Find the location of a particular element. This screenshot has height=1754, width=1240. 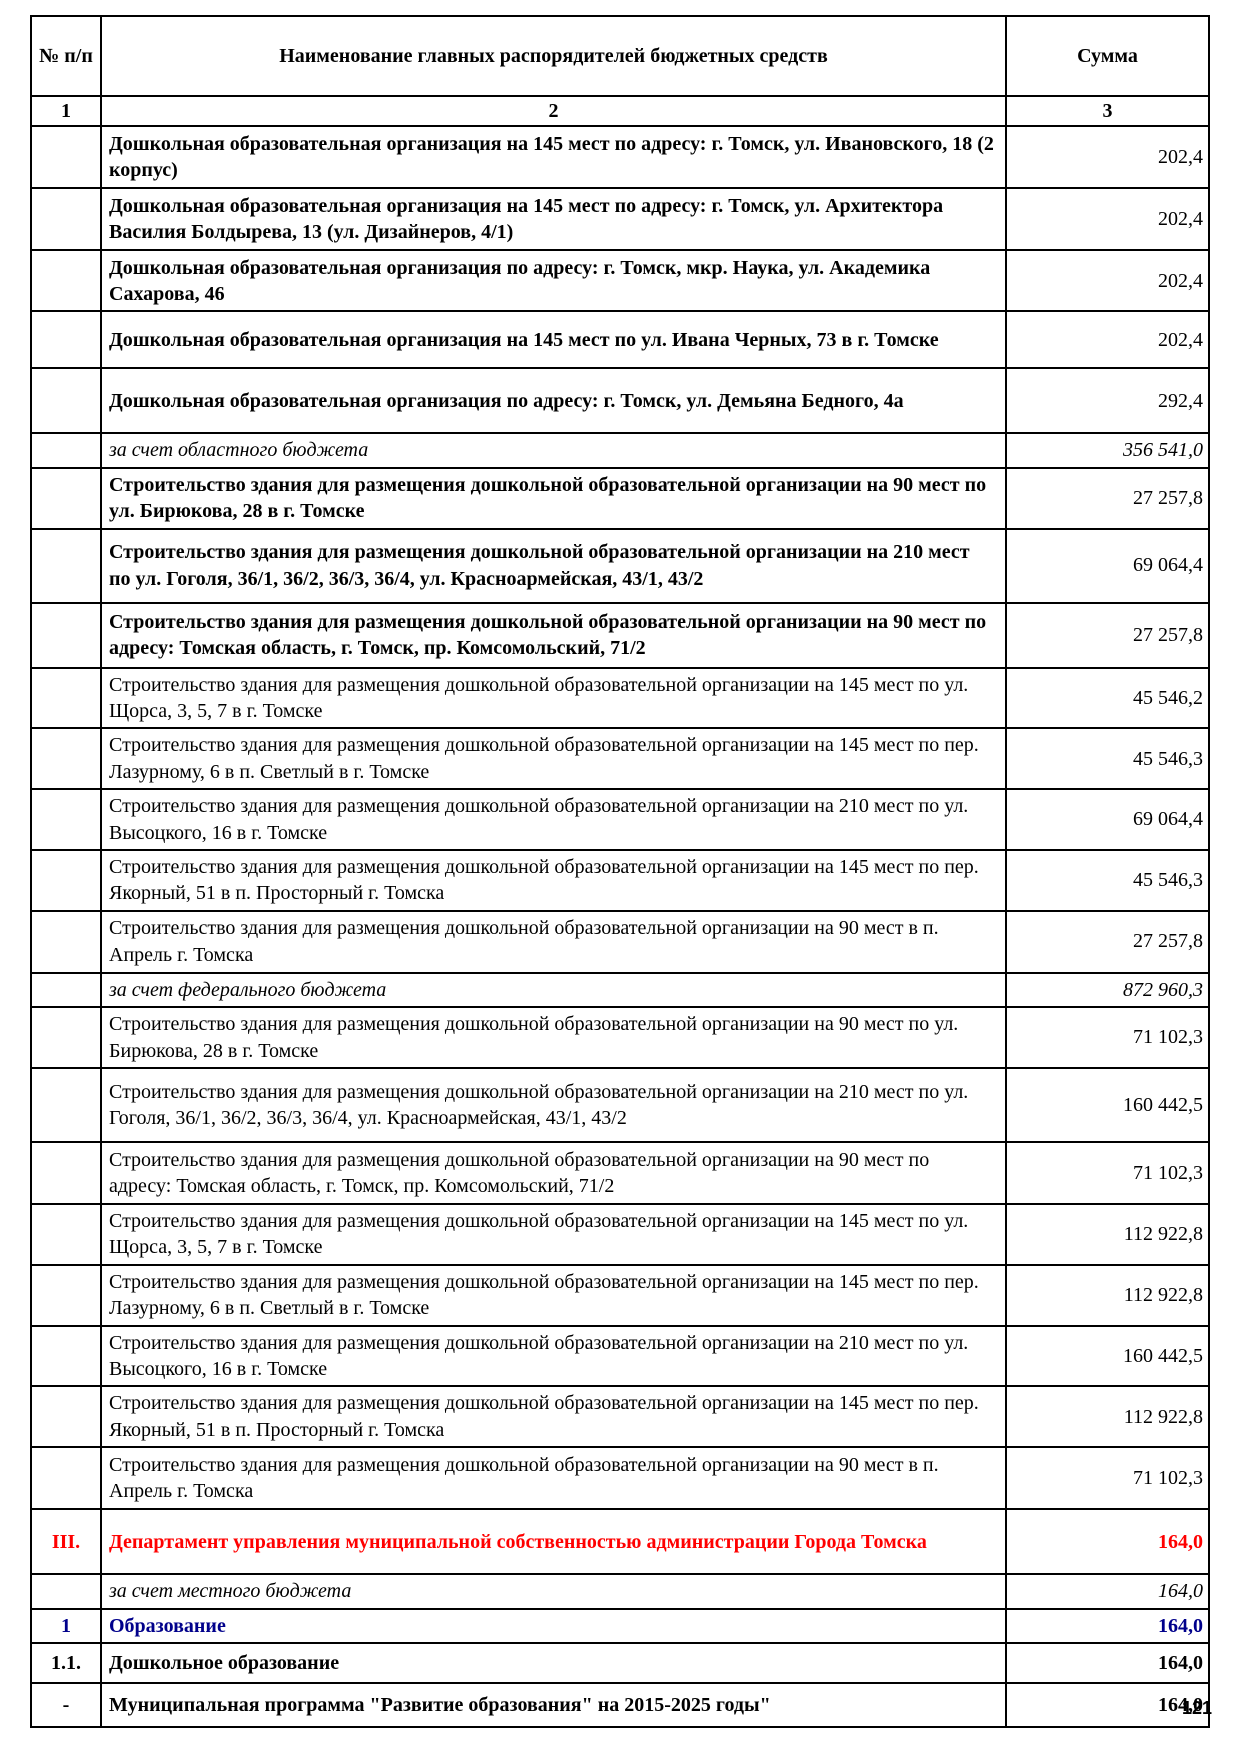

row-name-cell: за счет областного бюджета is located at coordinates (553, 450).